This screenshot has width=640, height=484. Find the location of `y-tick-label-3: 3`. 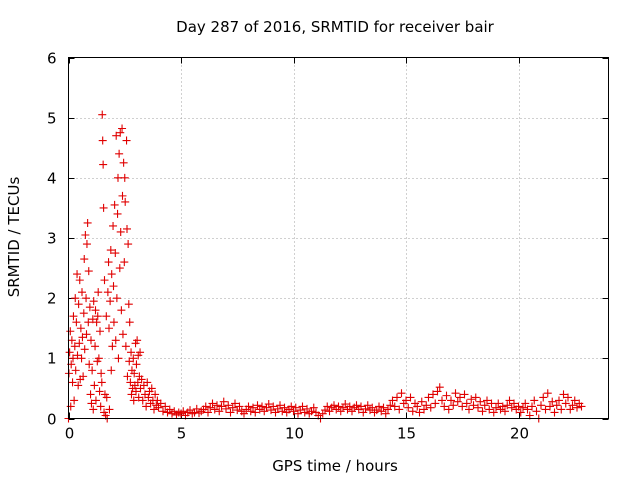

y-tick-label-3: 3 is located at coordinates (52, 239).